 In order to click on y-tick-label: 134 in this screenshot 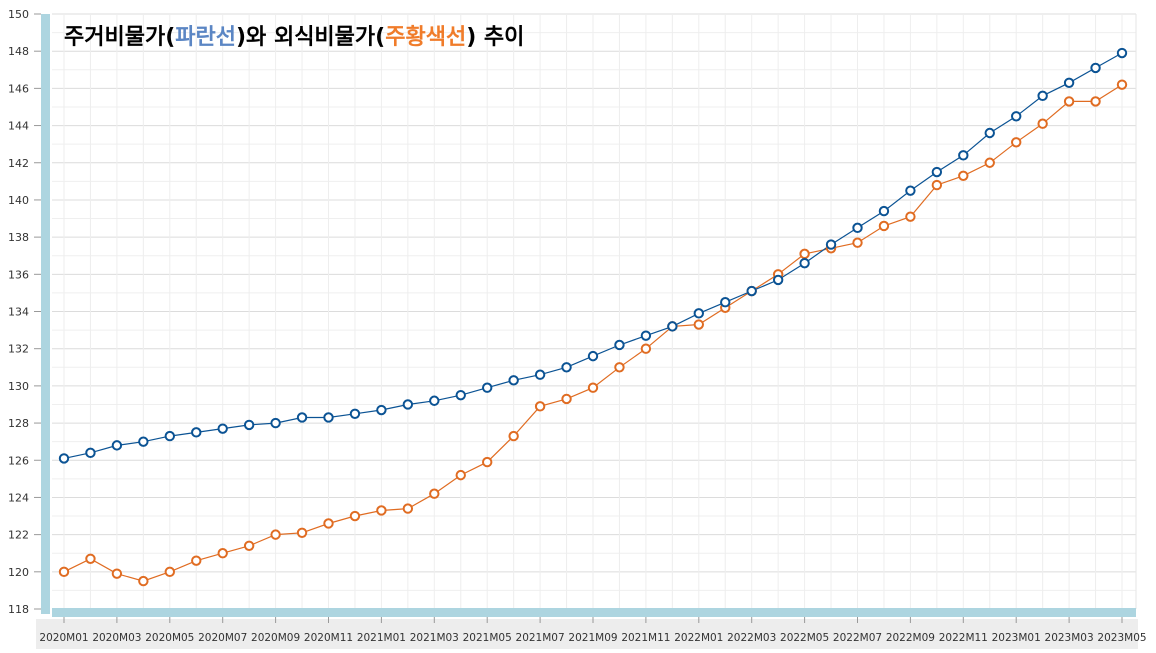, I will do `click(18, 312)`.